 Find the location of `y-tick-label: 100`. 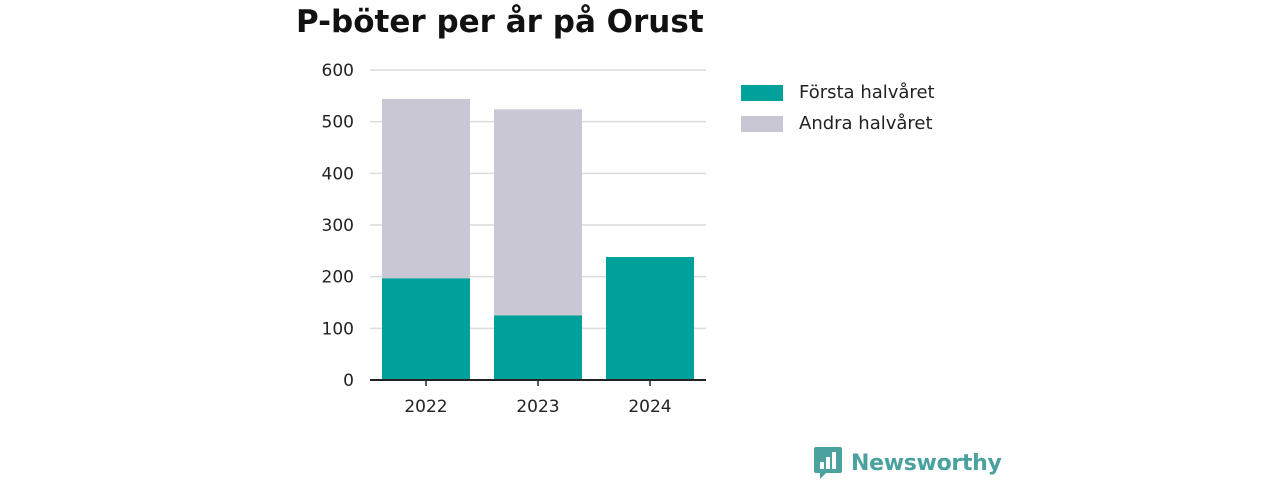

y-tick-label: 100 is located at coordinates (338, 329).